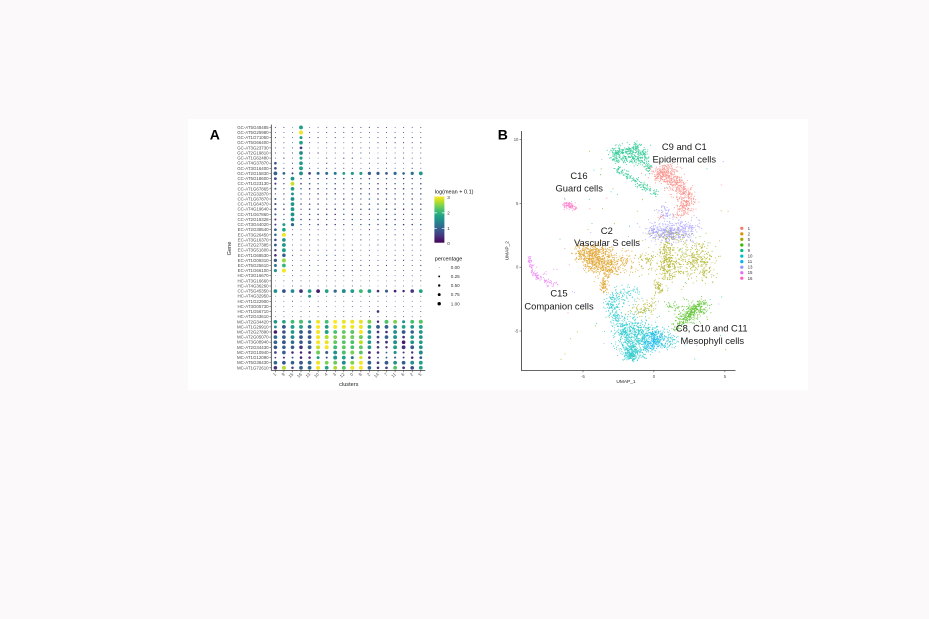  Describe the element at coordinates (253, 311) in the screenshot. I see `svg-text: HC-AT1G56710` at that location.